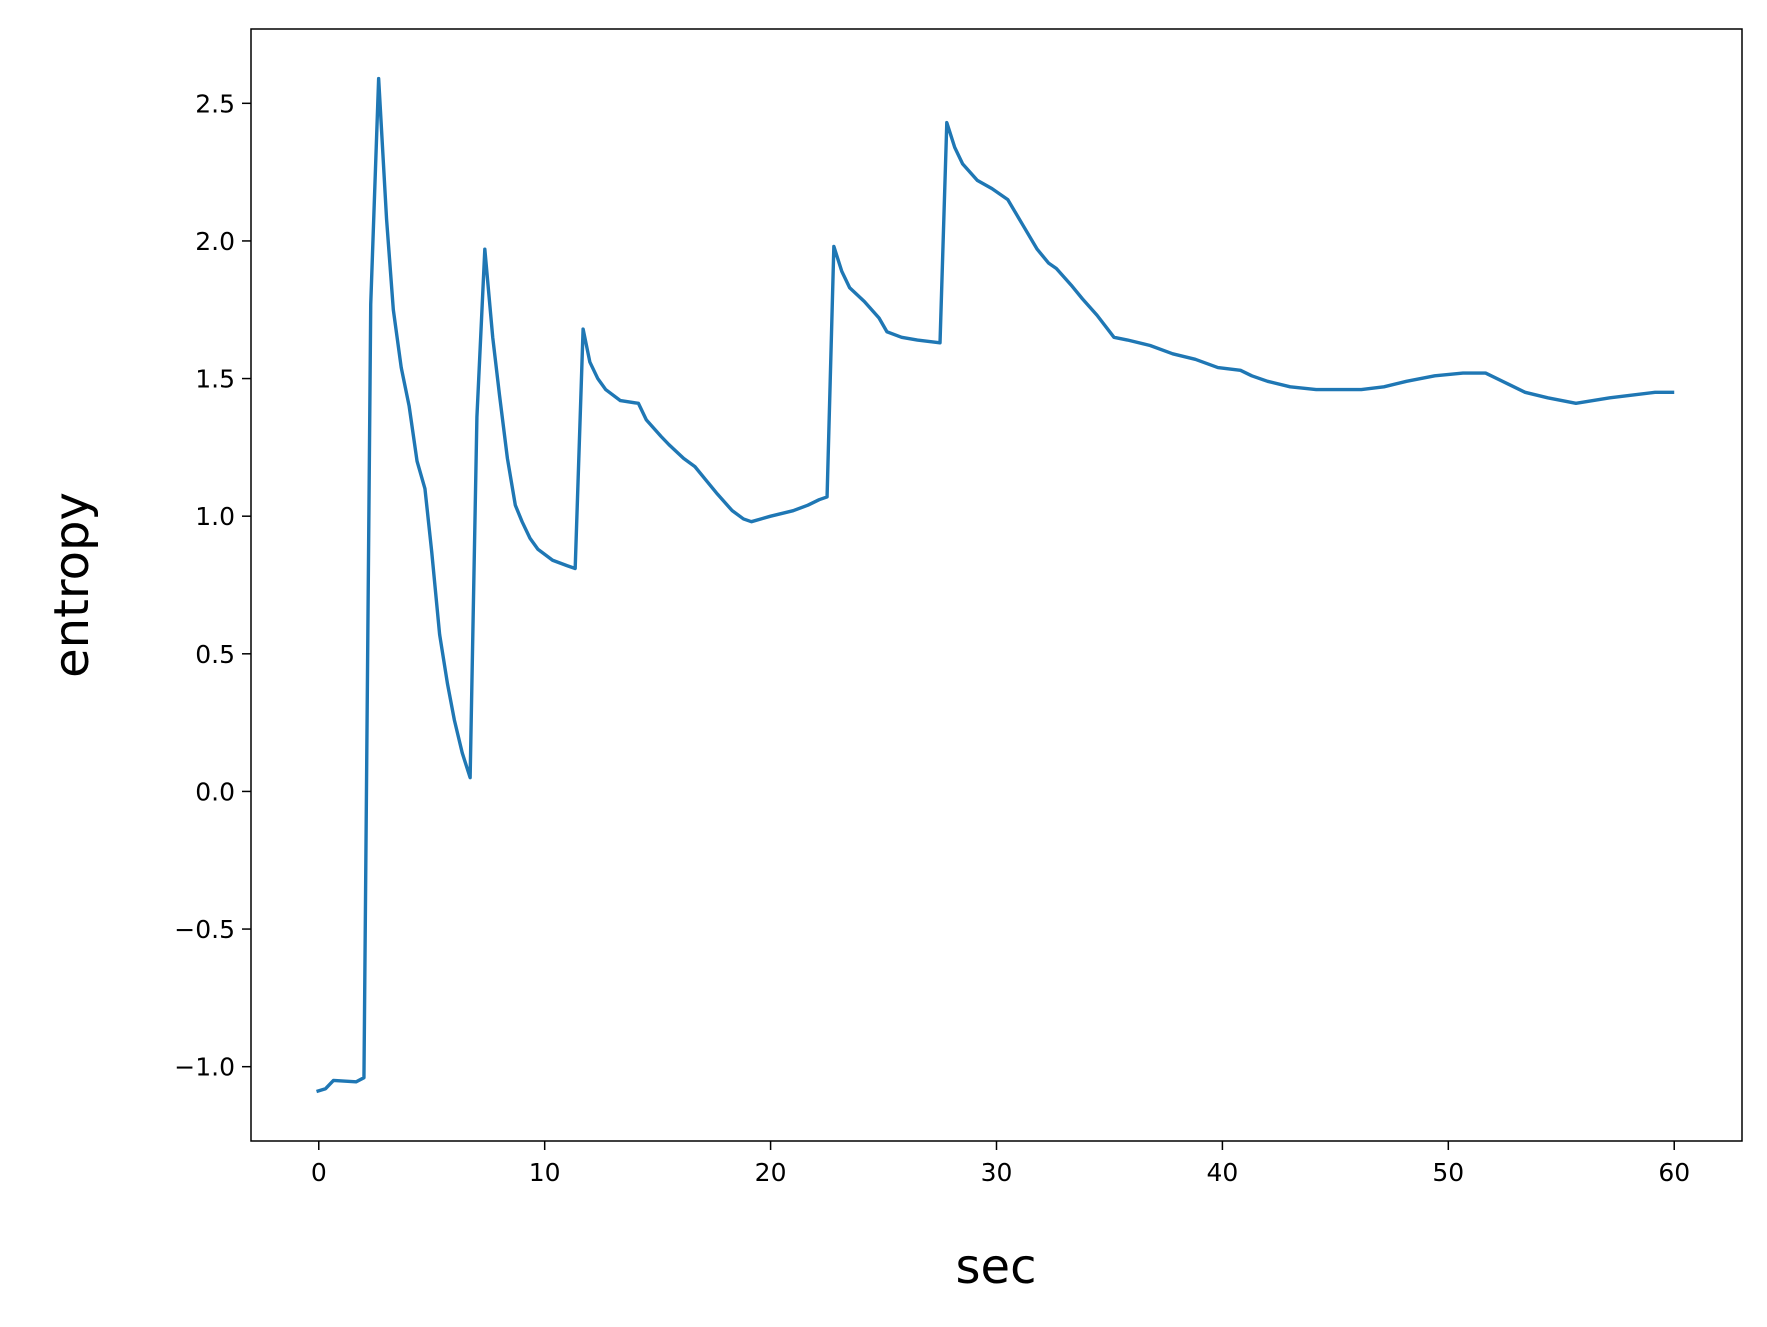  What do you see at coordinates (72, 585) in the screenshot?
I see `y-axis-label: entropy` at bounding box center [72, 585].